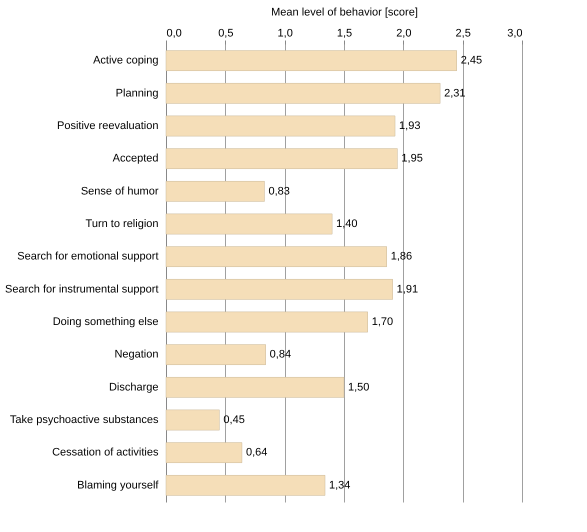 The height and width of the screenshot is (532, 587). Describe the element at coordinates (105, 322) in the screenshot. I see `y-tick-label: Doing something else` at that location.